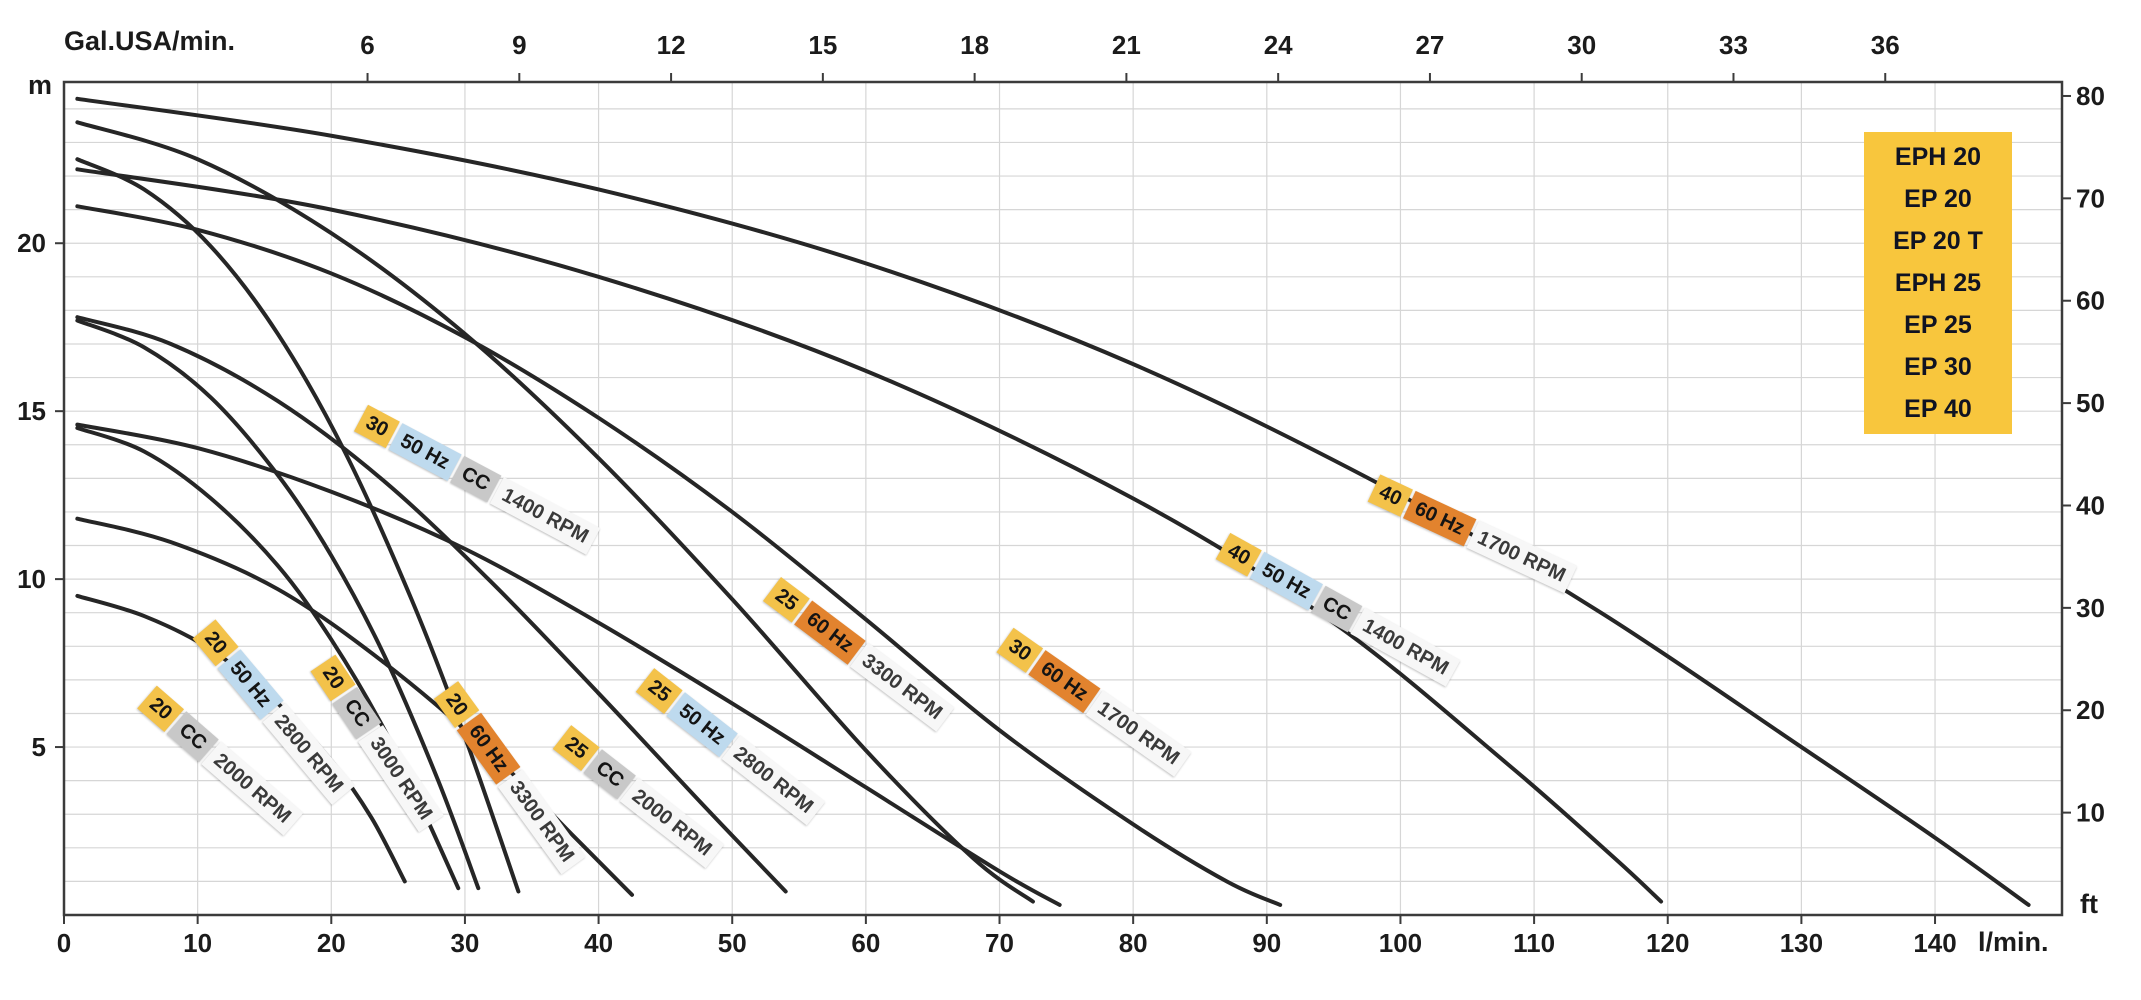 This screenshot has height=1000, width=2141. What do you see at coordinates (40, 85) in the screenshot?
I see `left-axis-unit-label: m` at bounding box center [40, 85].